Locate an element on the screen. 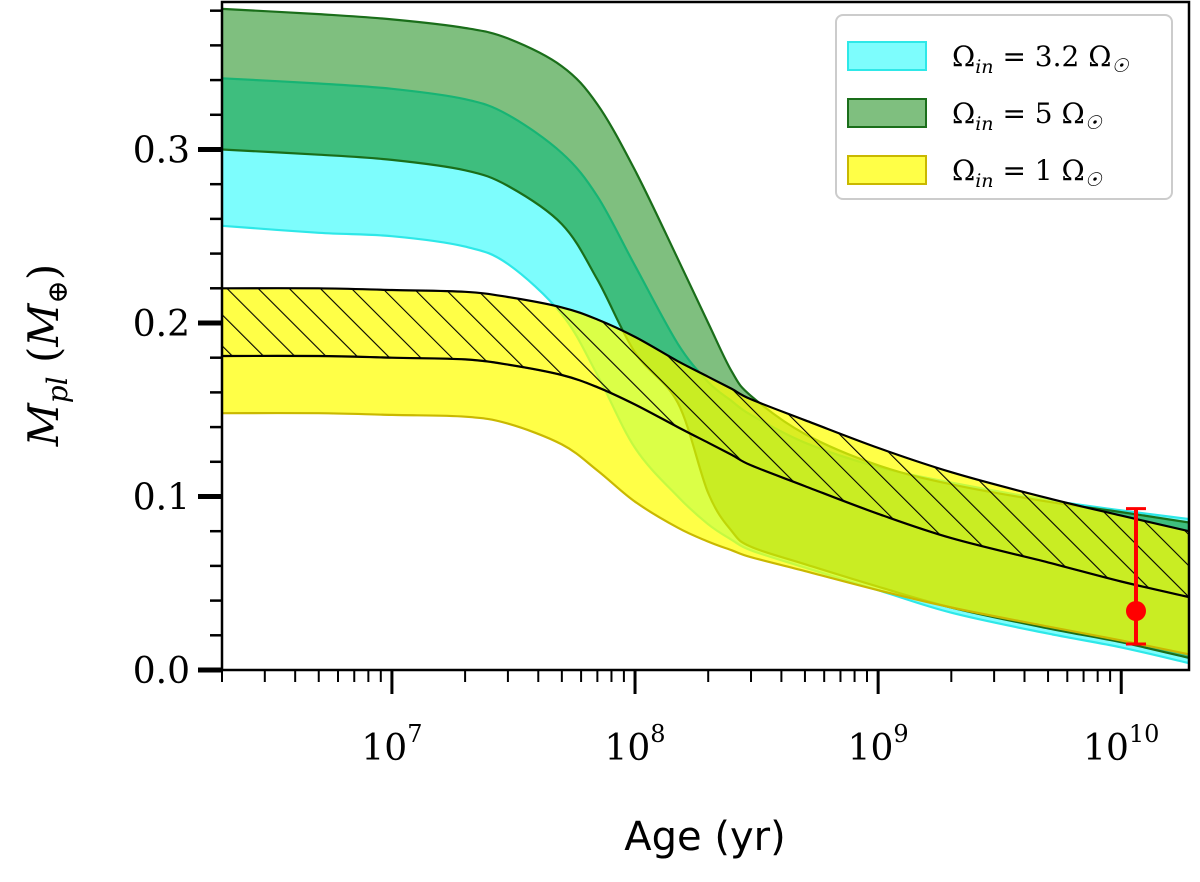 The image size is (1200, 882). x-axis-title: Age (yr) is located at coordinates (704, 837).